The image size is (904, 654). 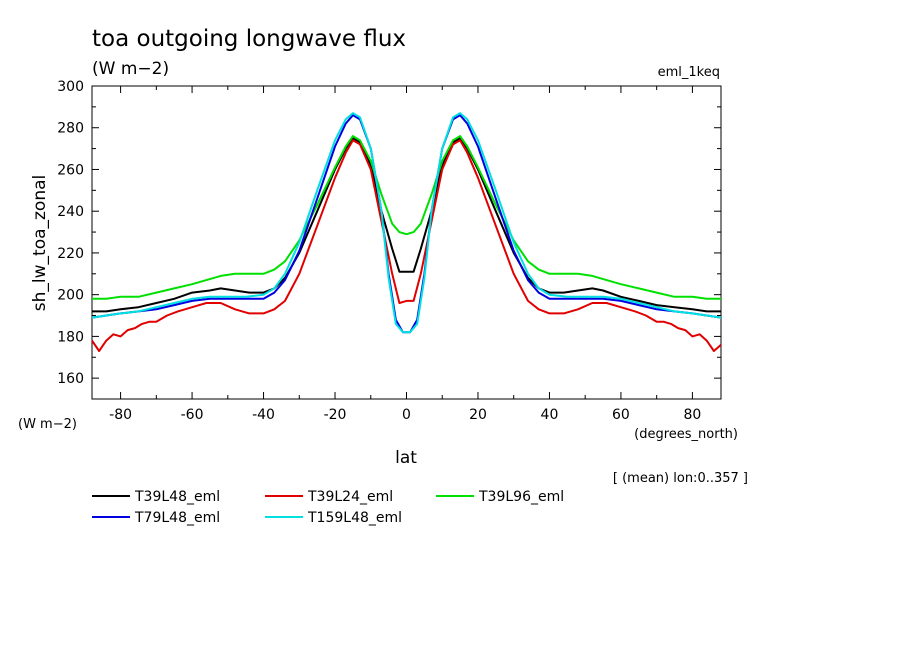 What do you see at coordinates (70, 337) in the screenshot?
I see `y-tick-label: 180` at bounding box center [70, 337].